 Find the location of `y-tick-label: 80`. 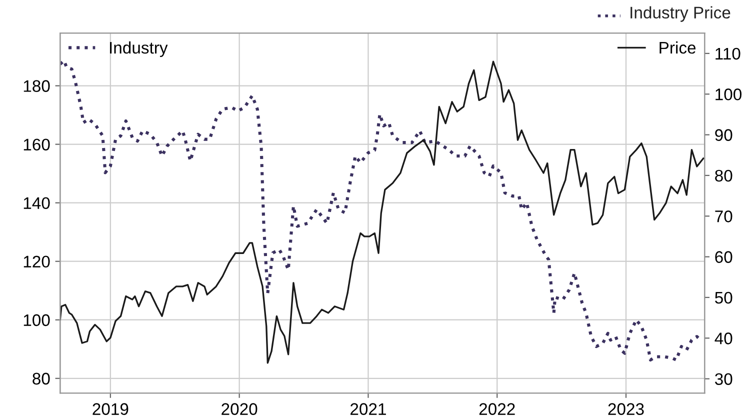

y-tick-label: 80 is located at coordinates (41, 378).